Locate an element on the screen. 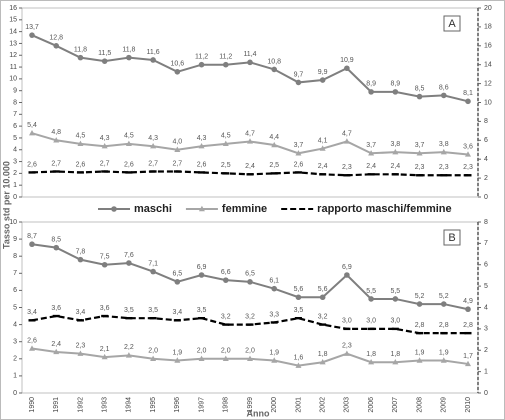 Image resolution: width=505 pixels, height=420 pixels. y2-tick-label: 16 is located at coordinates (488, 46).